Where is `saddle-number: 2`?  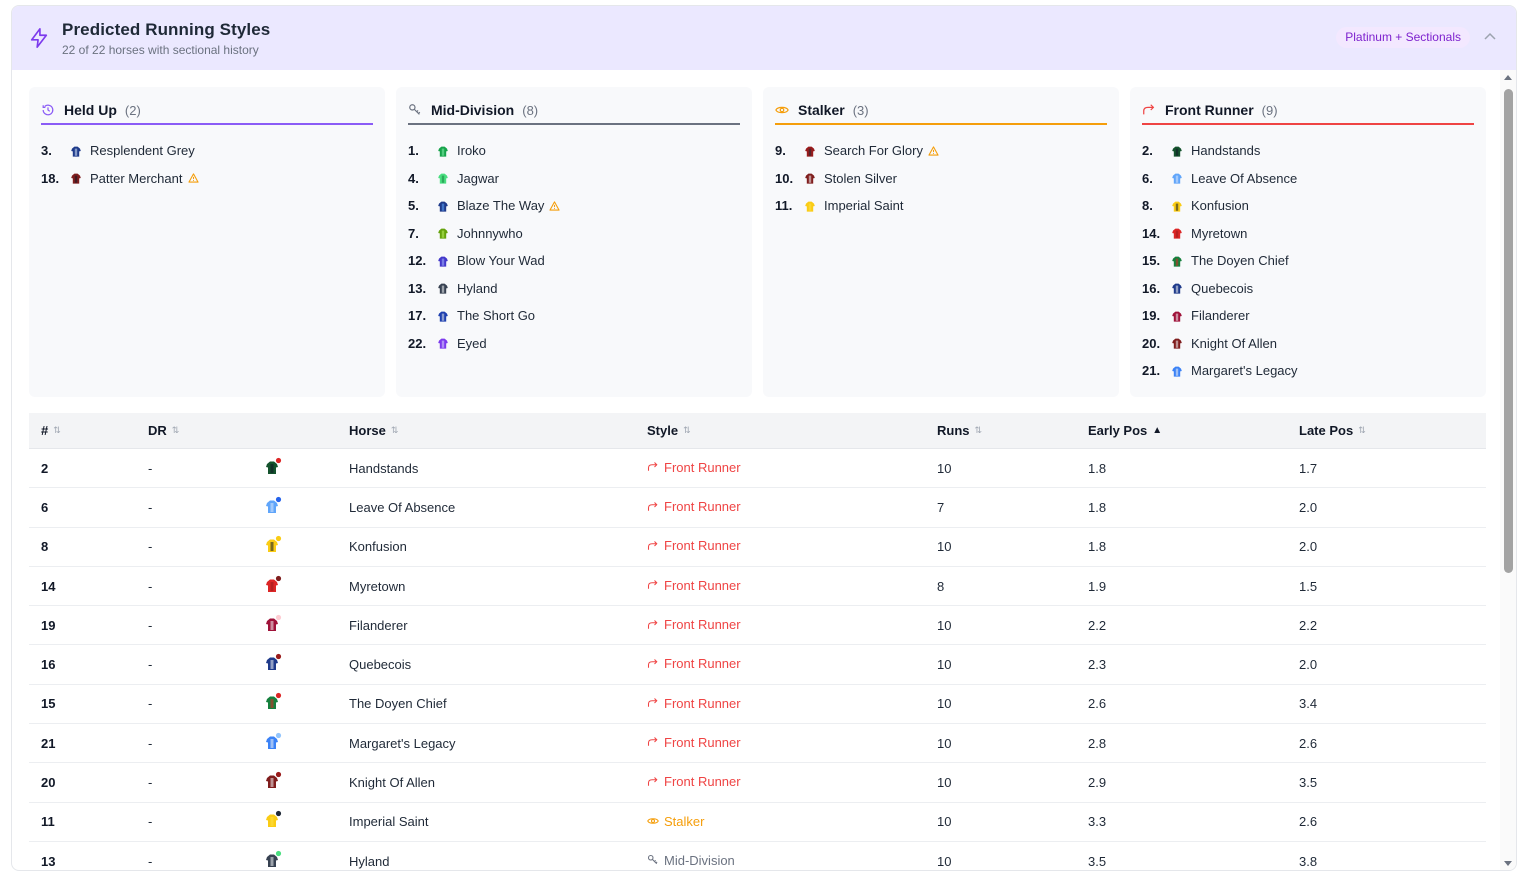
saddle-number: 2 is located at coordinates (45, 468).